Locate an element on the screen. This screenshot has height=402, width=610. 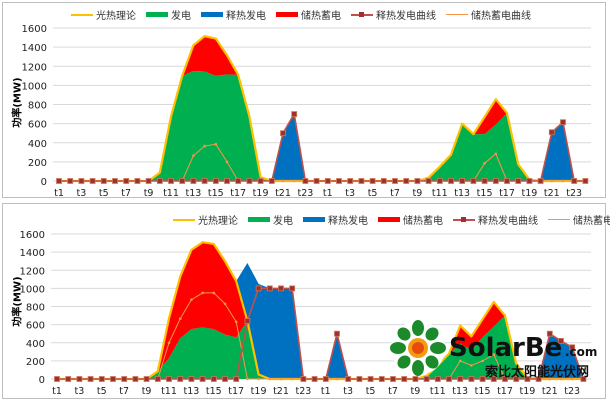
legend-label: 储热蓄电曲线 is located at coordinates (501, 16).